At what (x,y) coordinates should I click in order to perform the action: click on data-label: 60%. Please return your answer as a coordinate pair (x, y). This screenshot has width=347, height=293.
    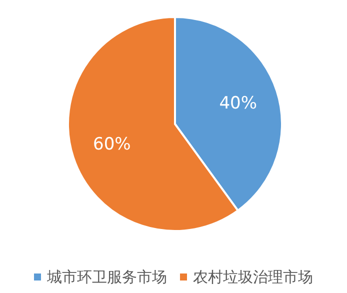
    Looking at the image, I should click on (112, 144).